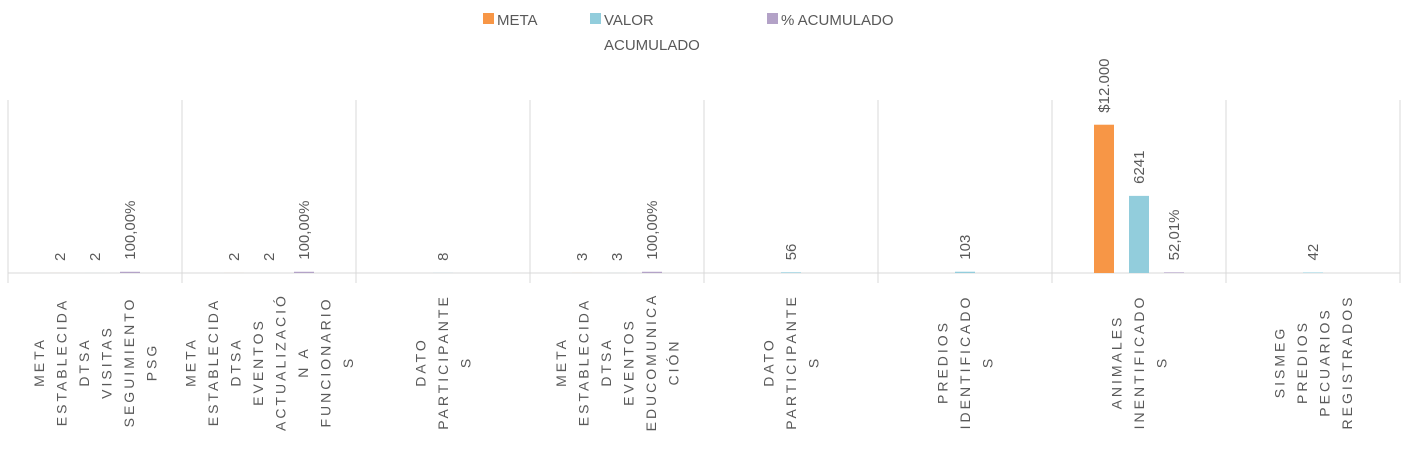 The width and height of the screenshot is (1406, 474). Describe the element at coordinates (652, 33) in the screenshot. I see `legend-label: VALOR ACUMULADO` at that location.